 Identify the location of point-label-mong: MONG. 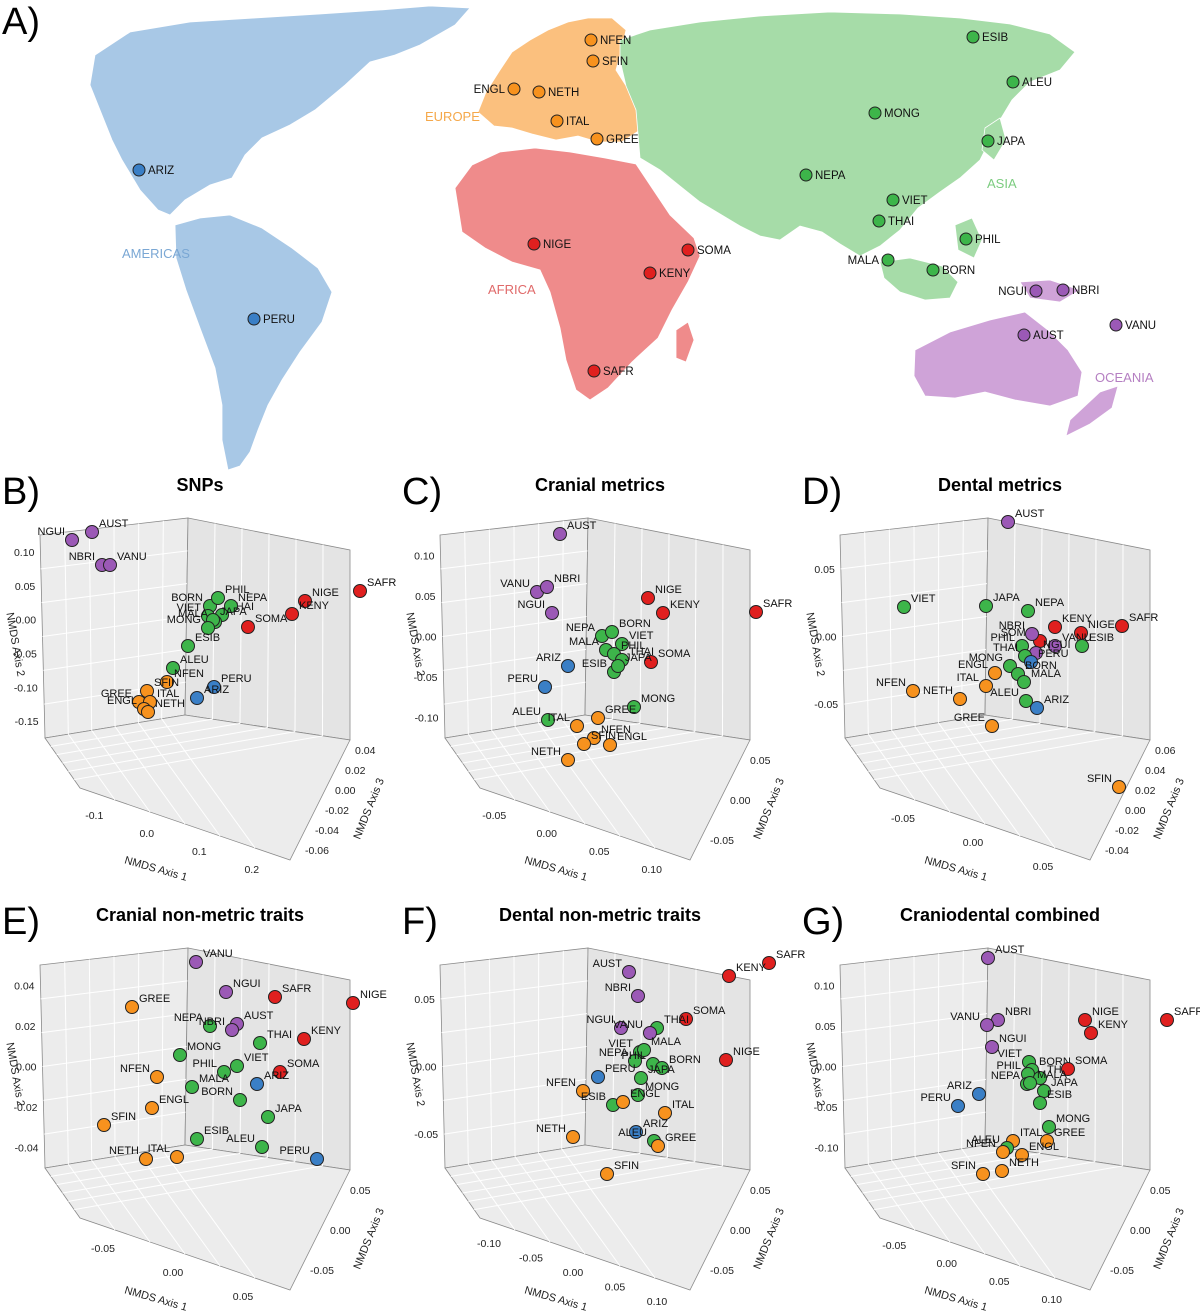
(204, 1047).